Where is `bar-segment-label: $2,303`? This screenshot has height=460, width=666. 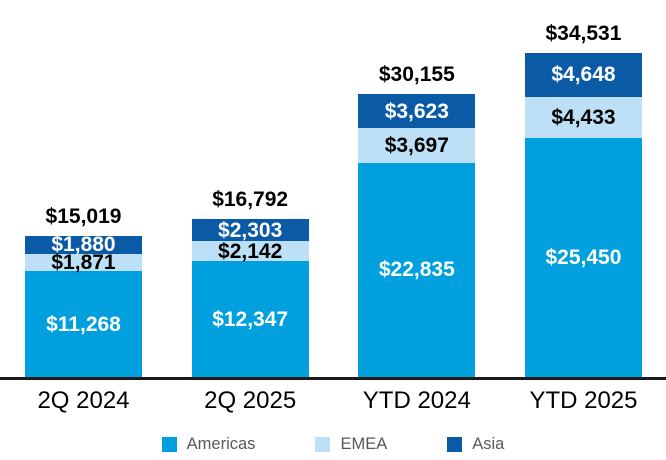 bar-segment-label: $2,303 is located at coordinates (250, 230).